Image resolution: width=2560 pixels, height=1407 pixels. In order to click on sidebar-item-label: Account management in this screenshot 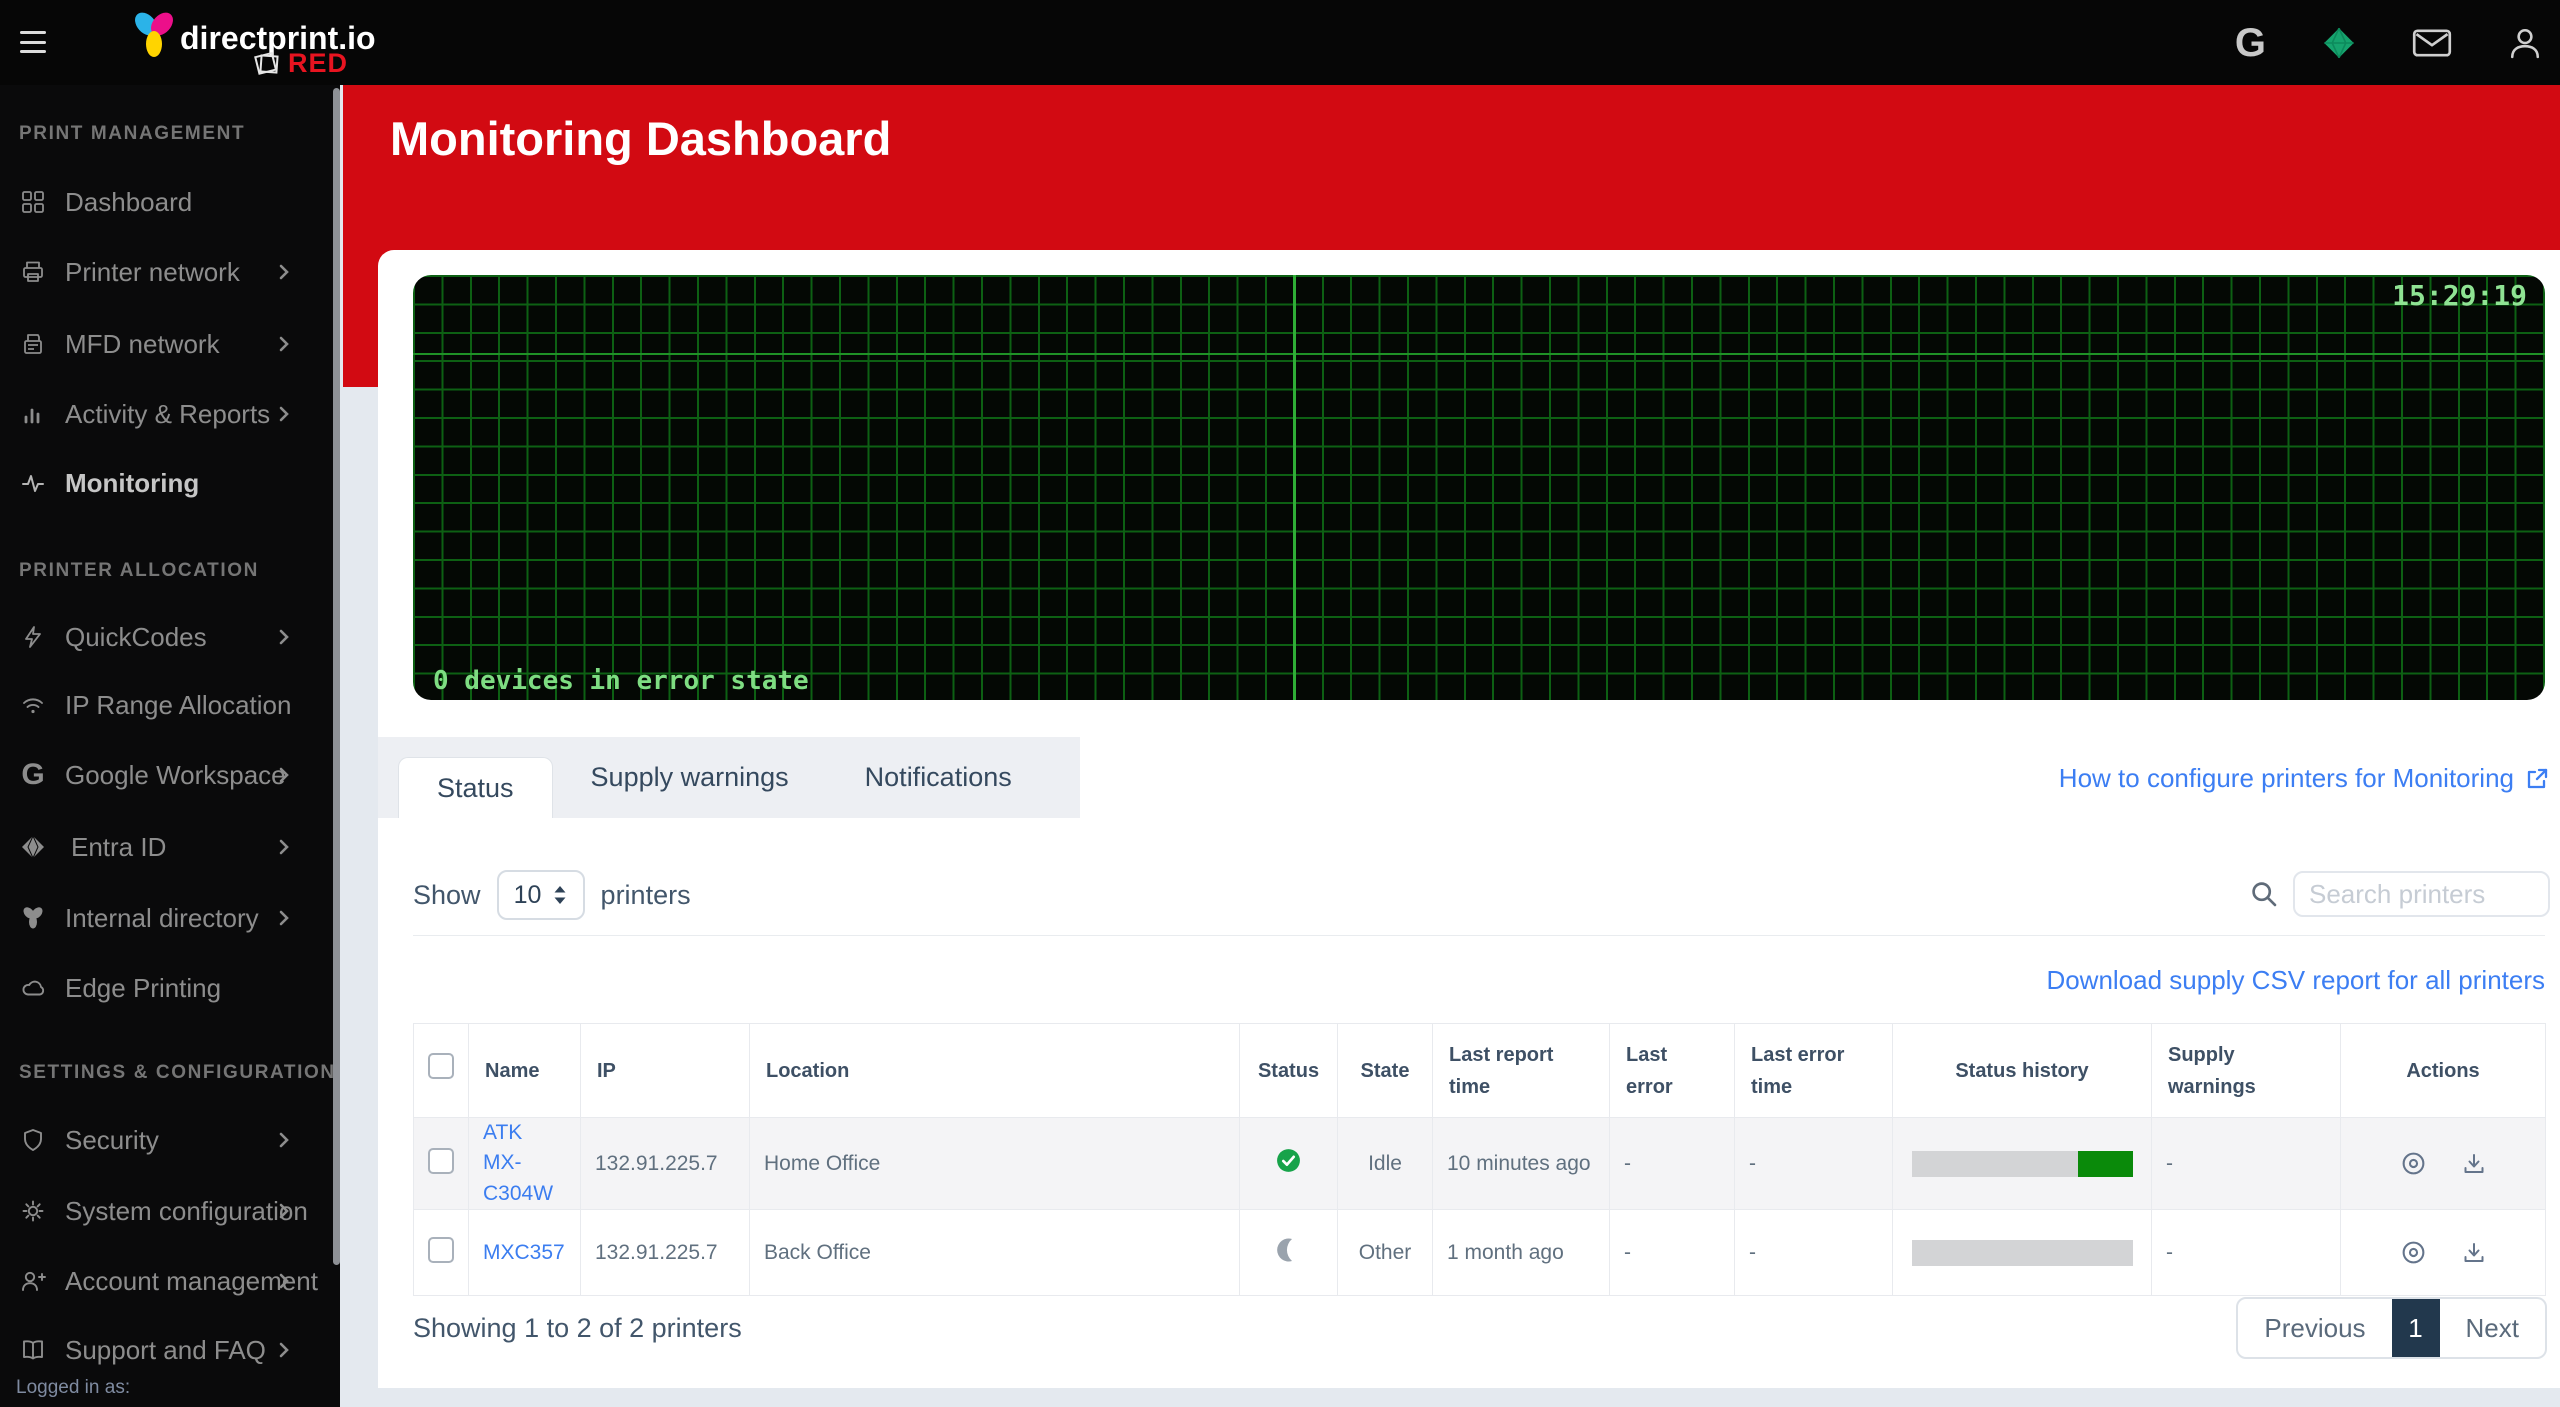, I will do `click(191, 1280)`.